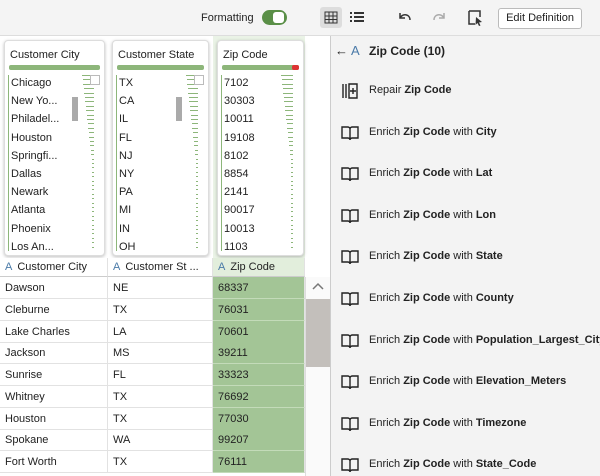 The height and width of the screenshot is (476, 600). I want to click on inspect-button, so click(475, 17).